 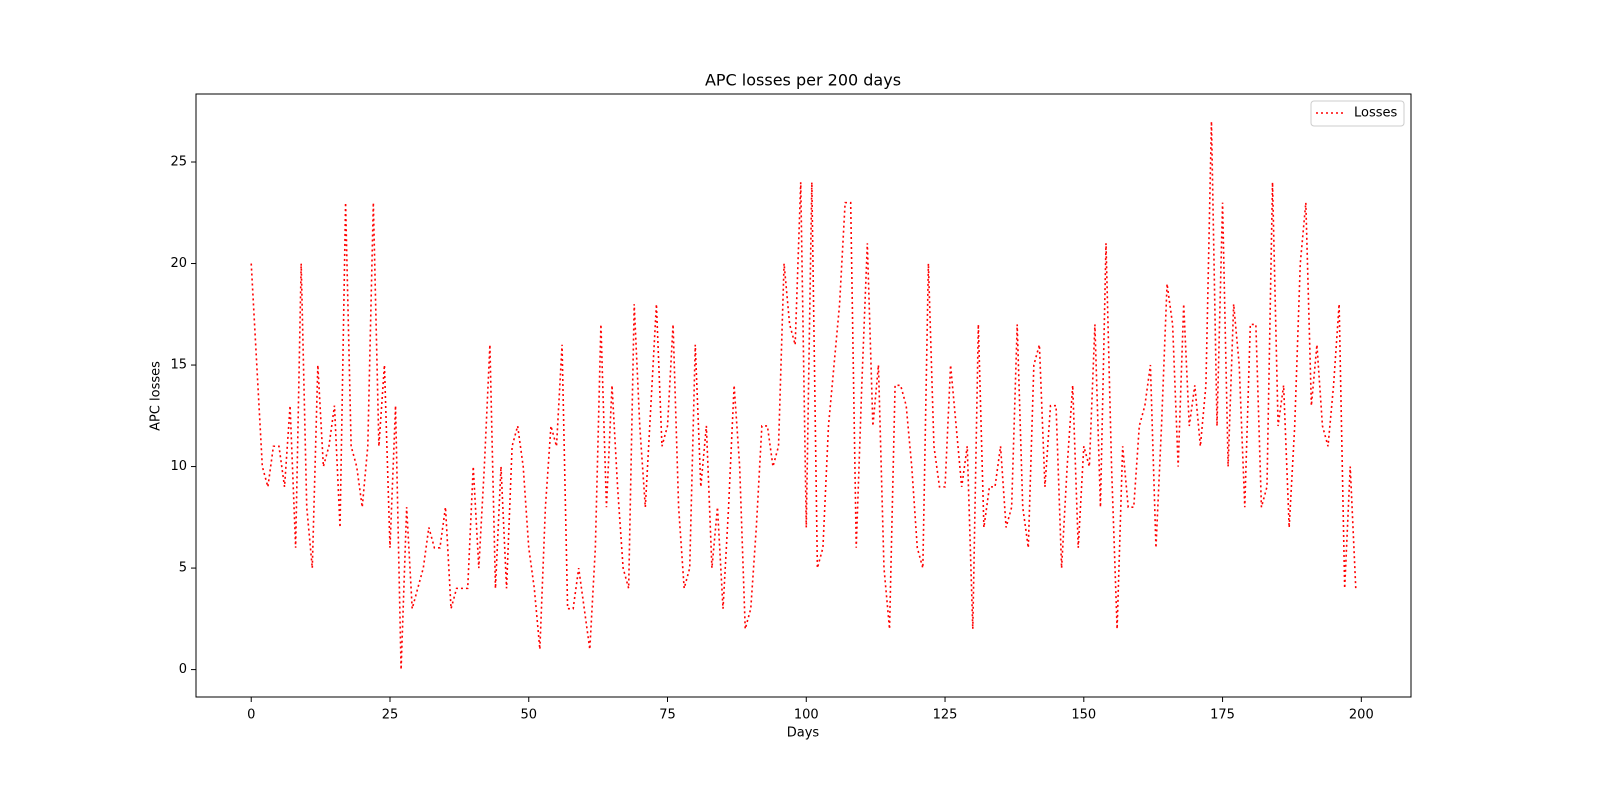 I want to click on x-tick-label: 50, so click(x=528, y=715).